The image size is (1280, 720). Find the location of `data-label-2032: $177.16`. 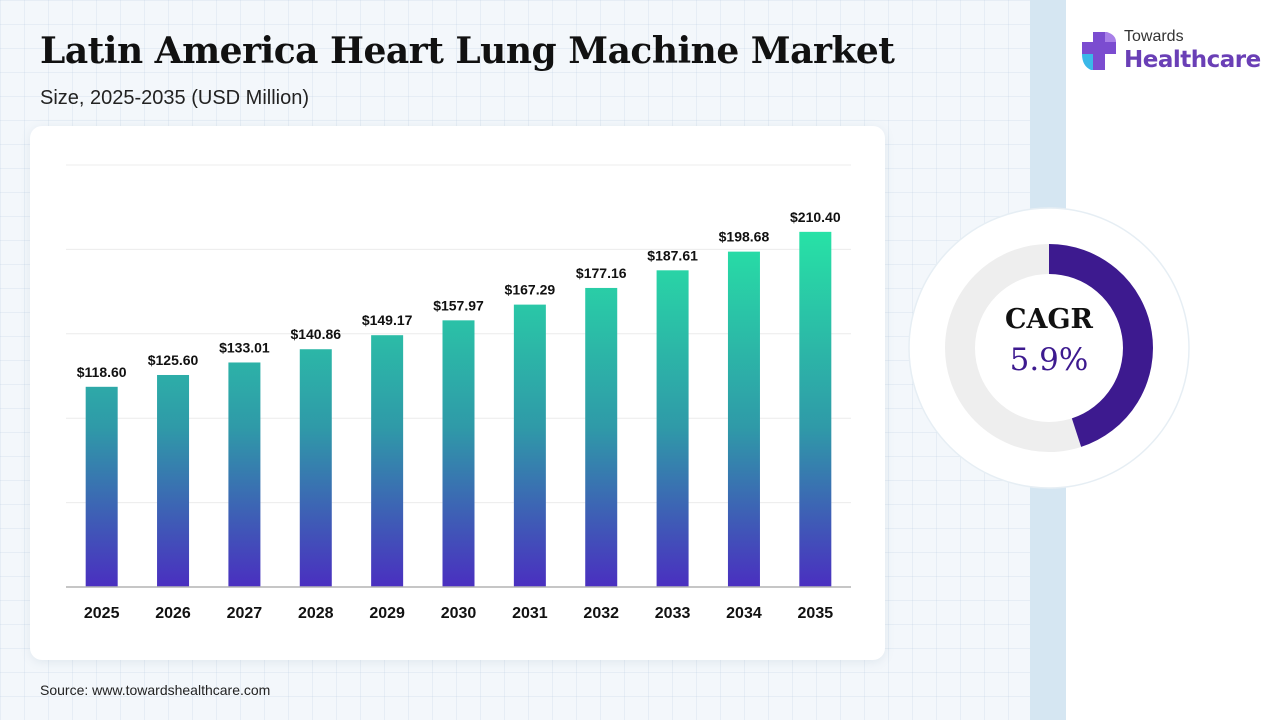

data-label-2032: $177.16 is located at coordinates (601, 273).